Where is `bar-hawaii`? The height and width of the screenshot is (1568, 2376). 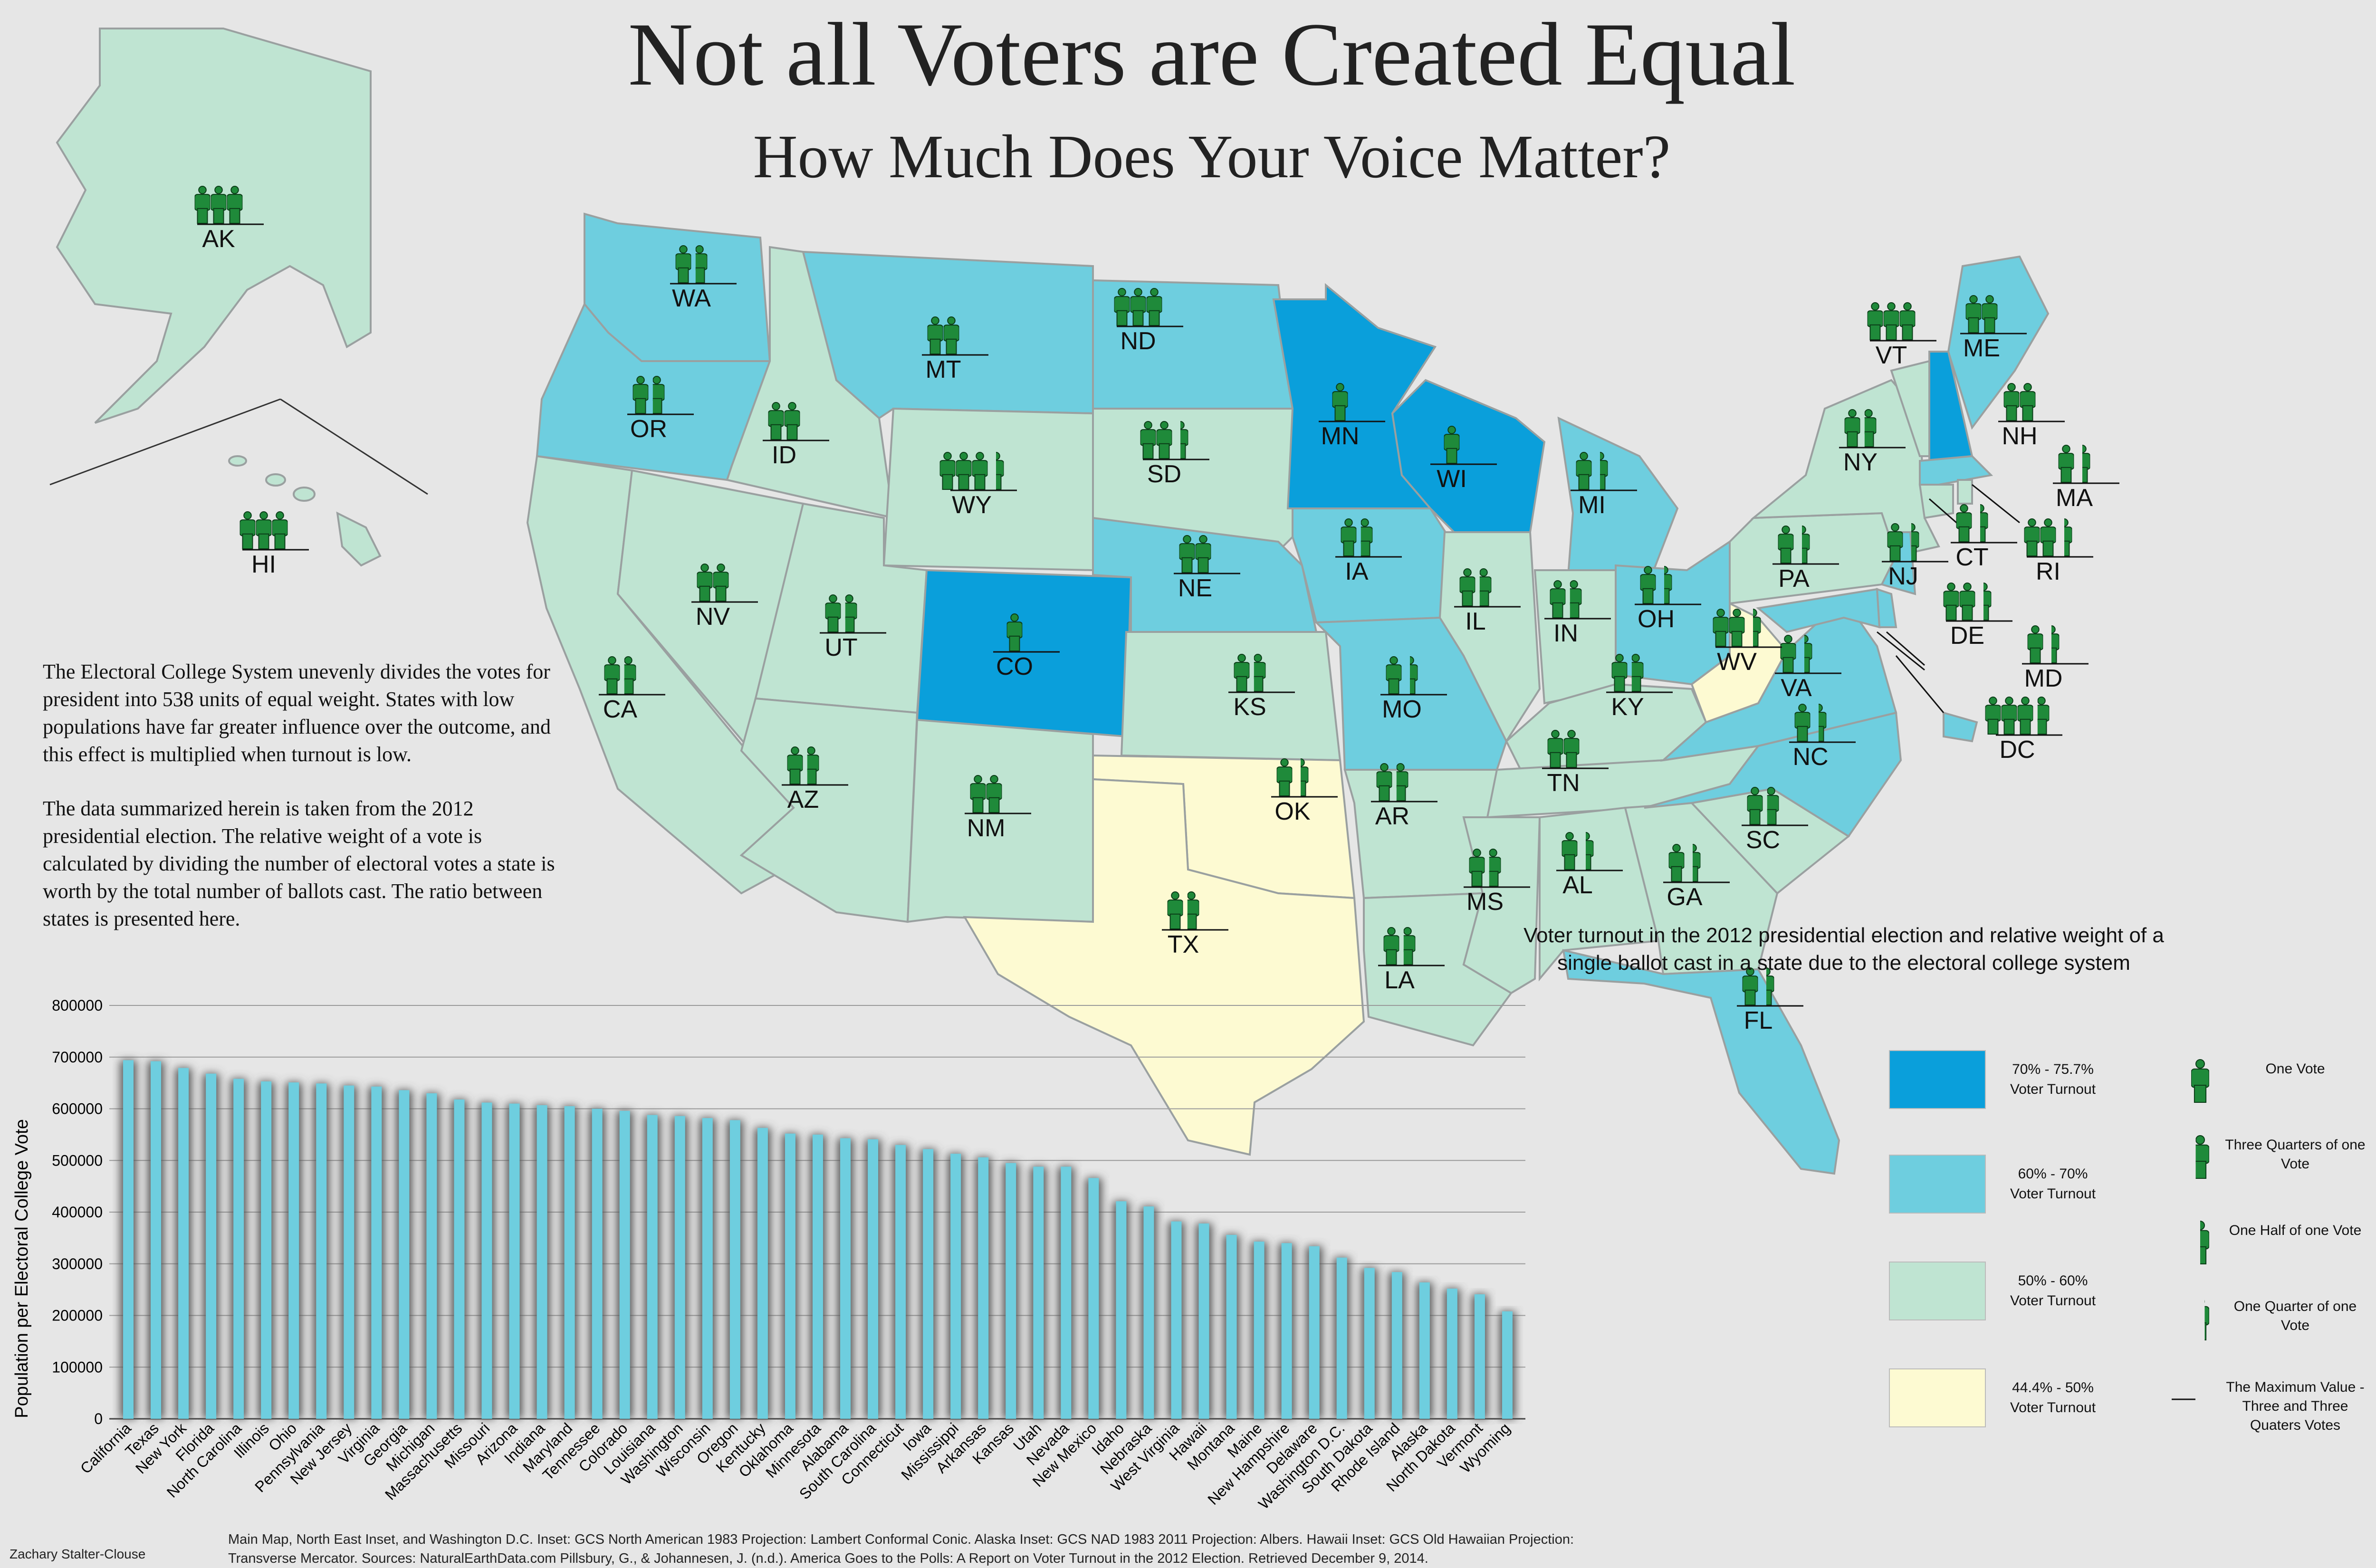 bar-hawaii is located at coordinates (1203, 1321).